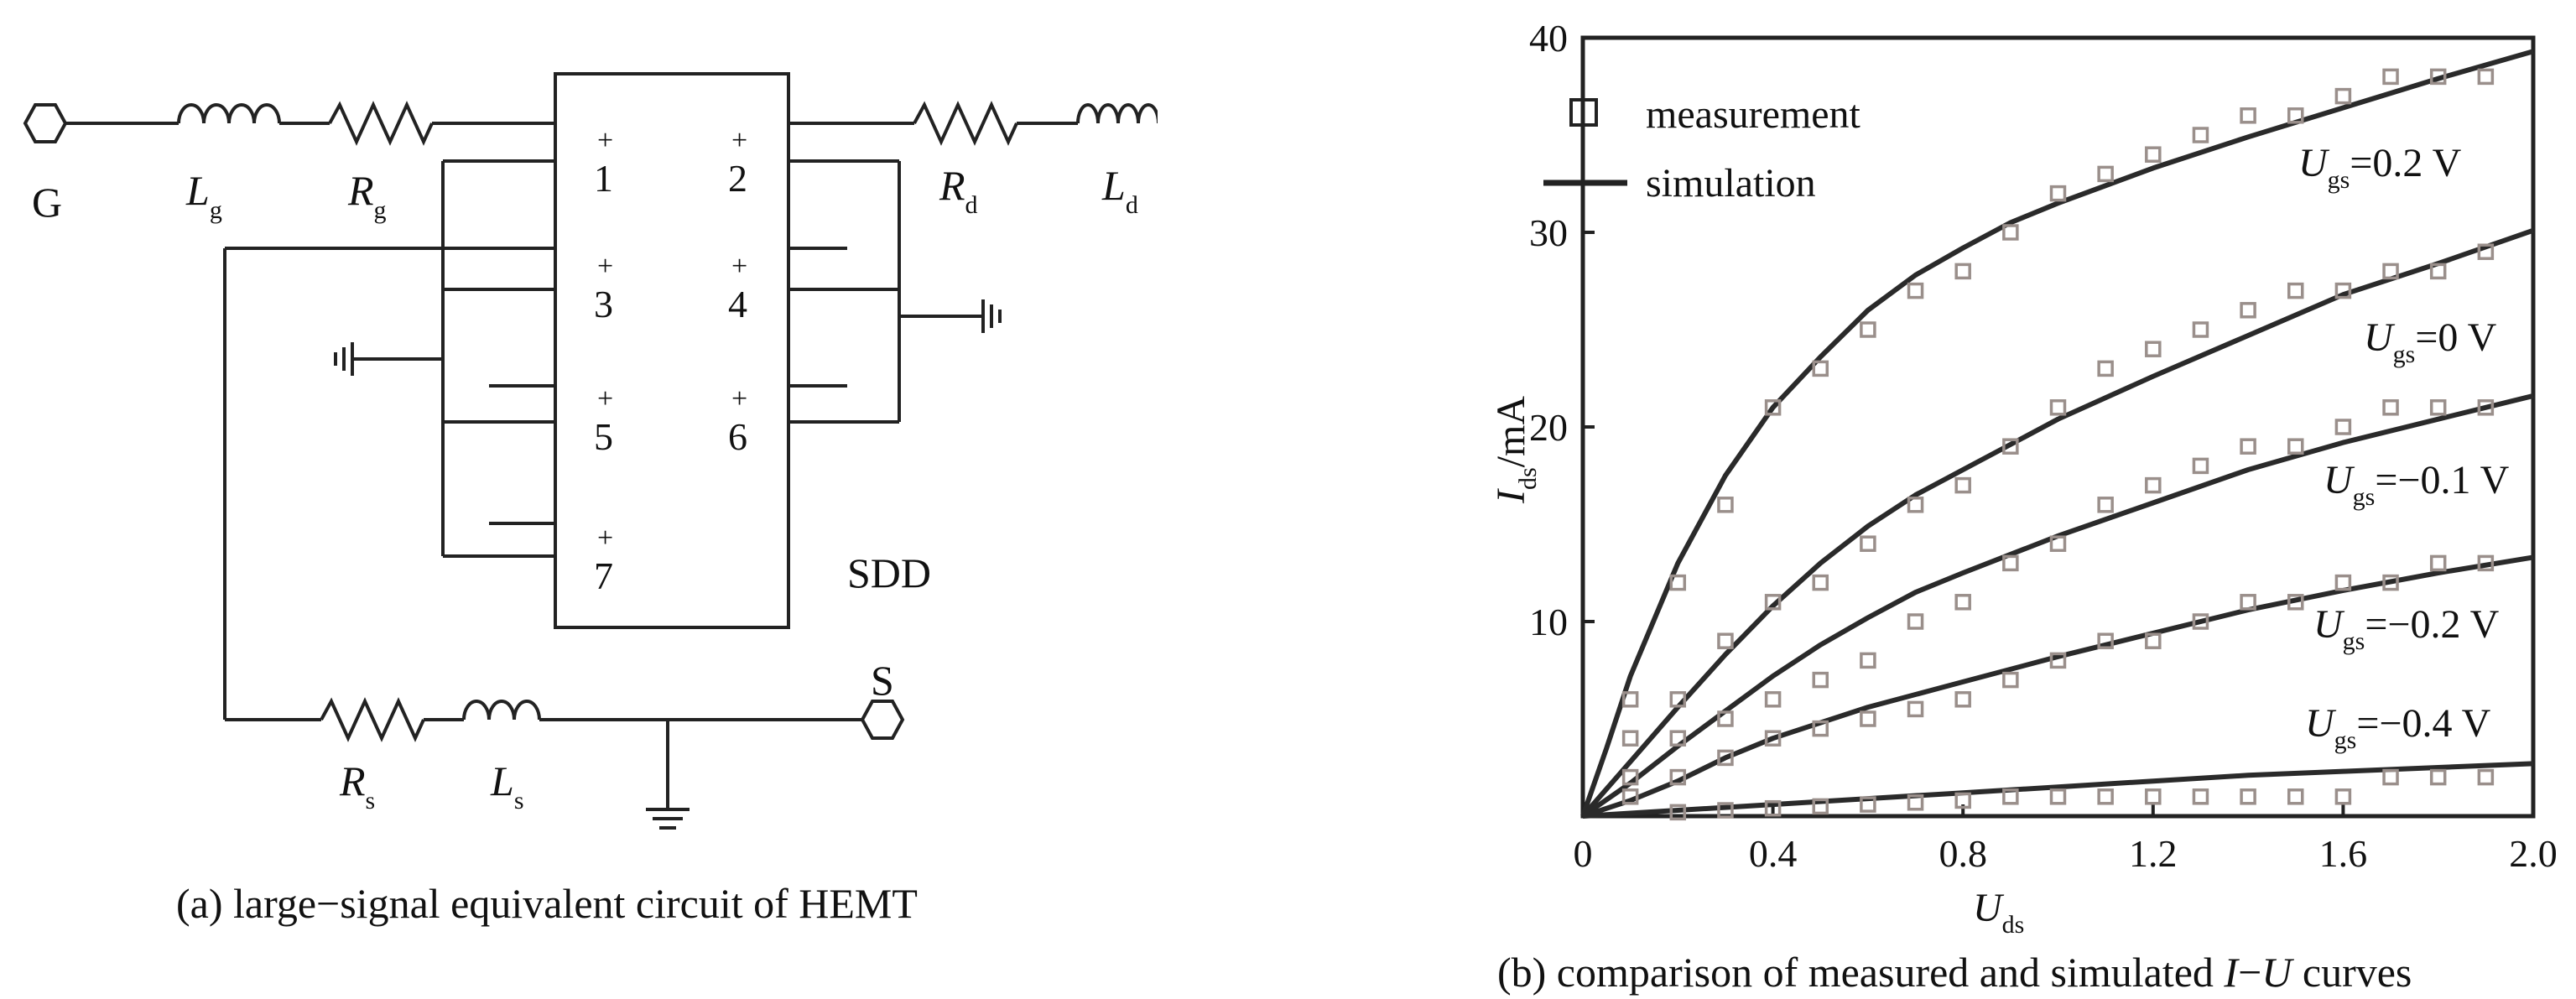  I want to click on port-4-plus: +, so click(739, 266).